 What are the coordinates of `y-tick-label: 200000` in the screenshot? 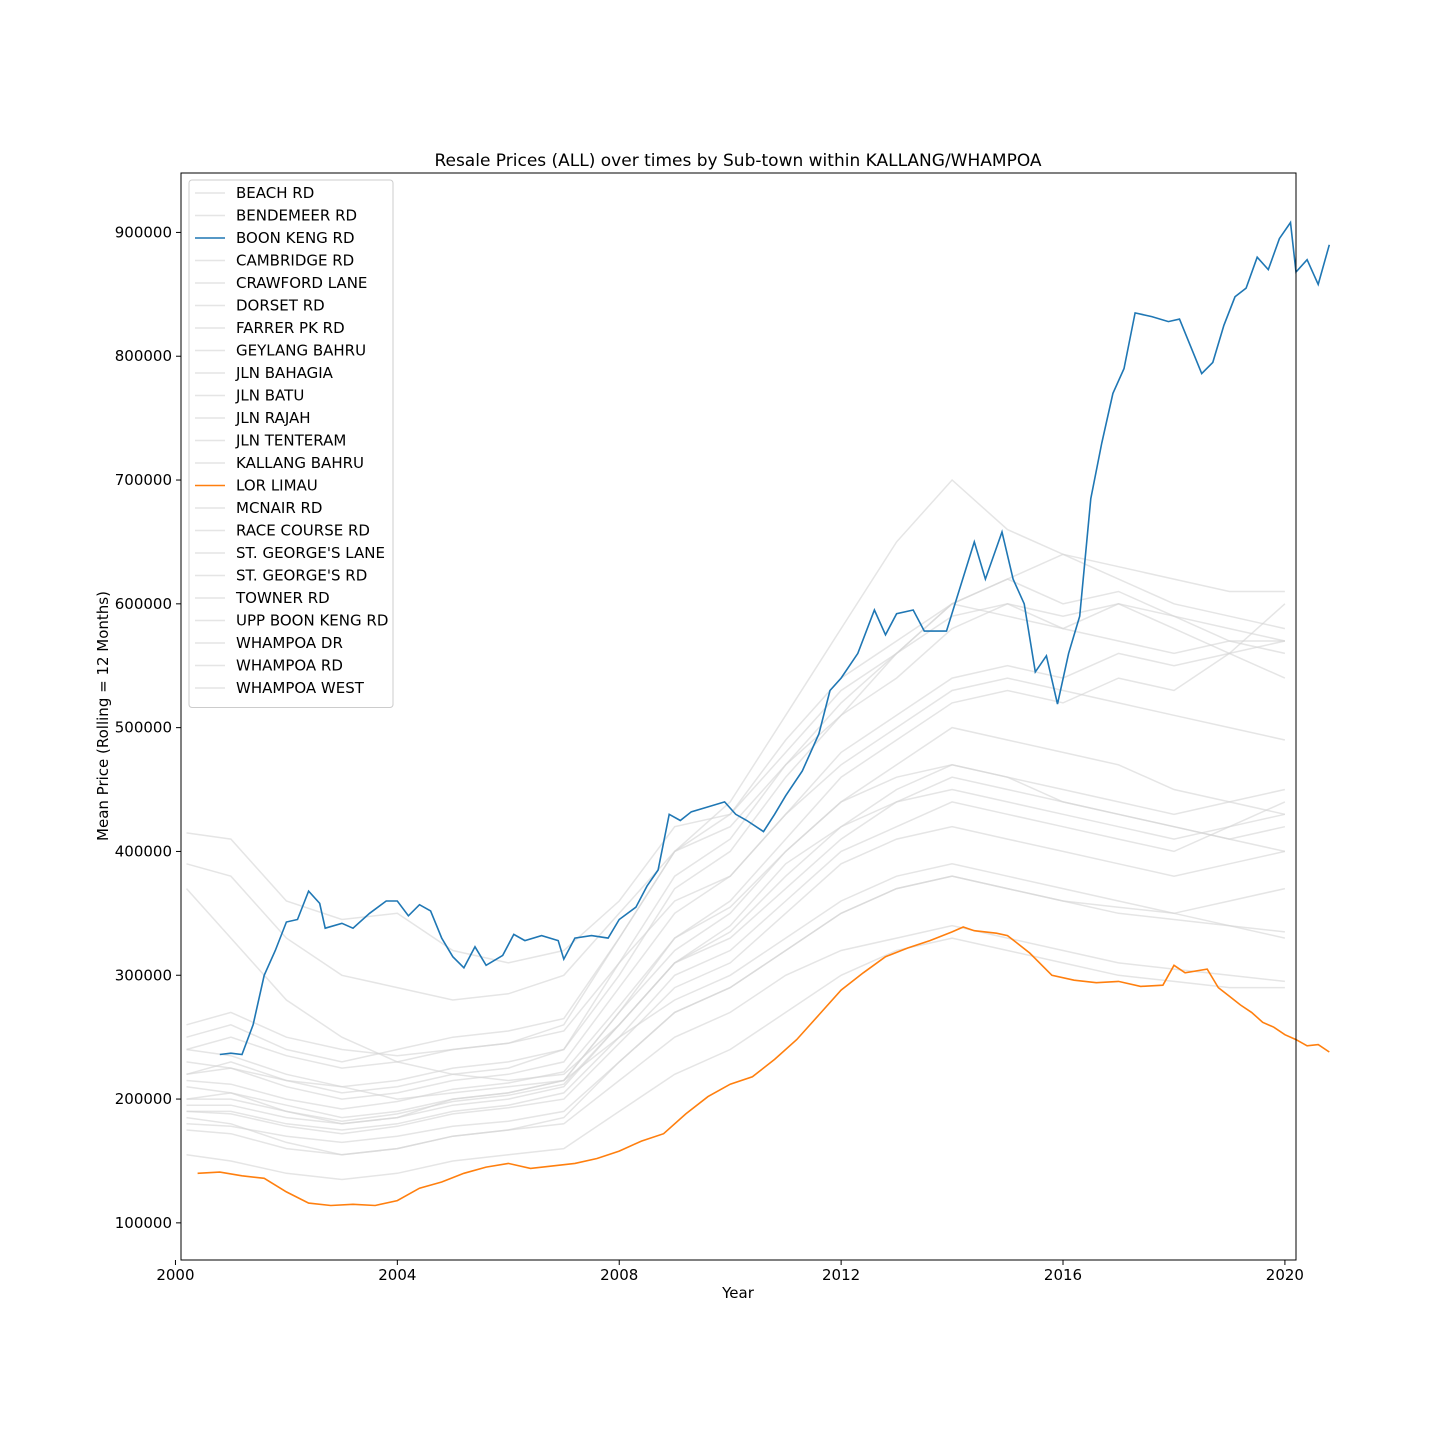 It's located at (143, 1099).